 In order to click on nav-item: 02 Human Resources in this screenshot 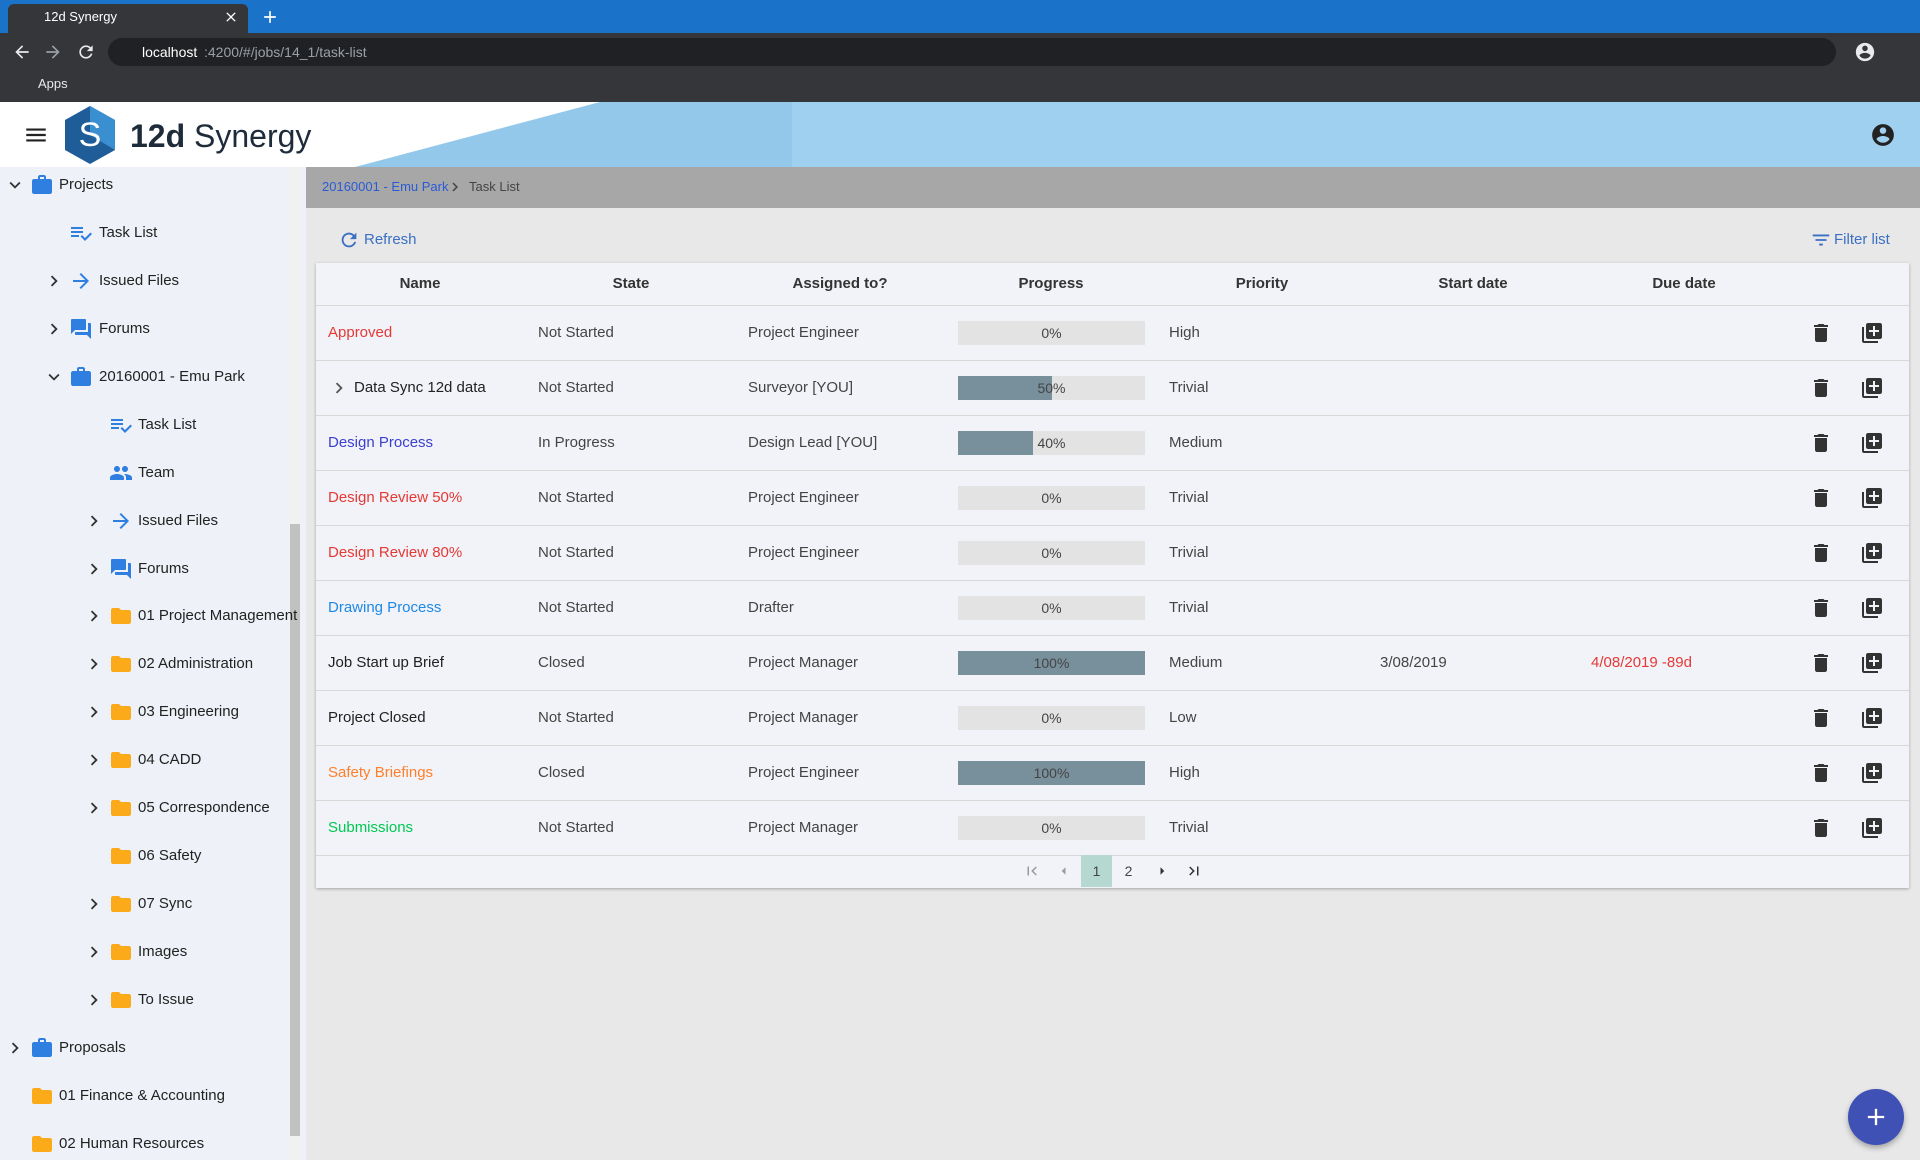, I will do `click(132, 1143)`.